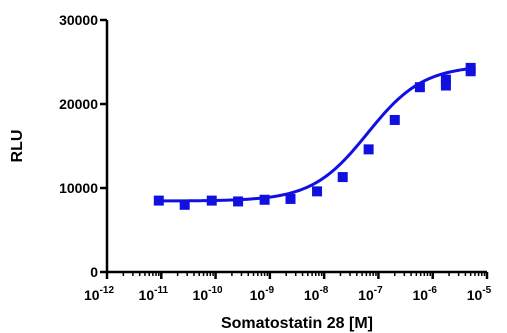  Describe the element at coordinates (297, 323) in the screenshot. I see `x-axis-title: Somatostatin 28 [M]` at that location.